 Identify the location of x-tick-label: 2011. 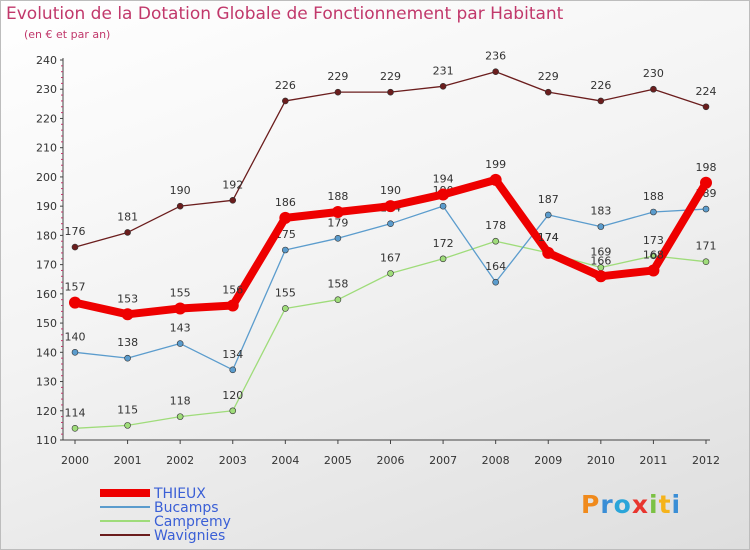
(653, 460).